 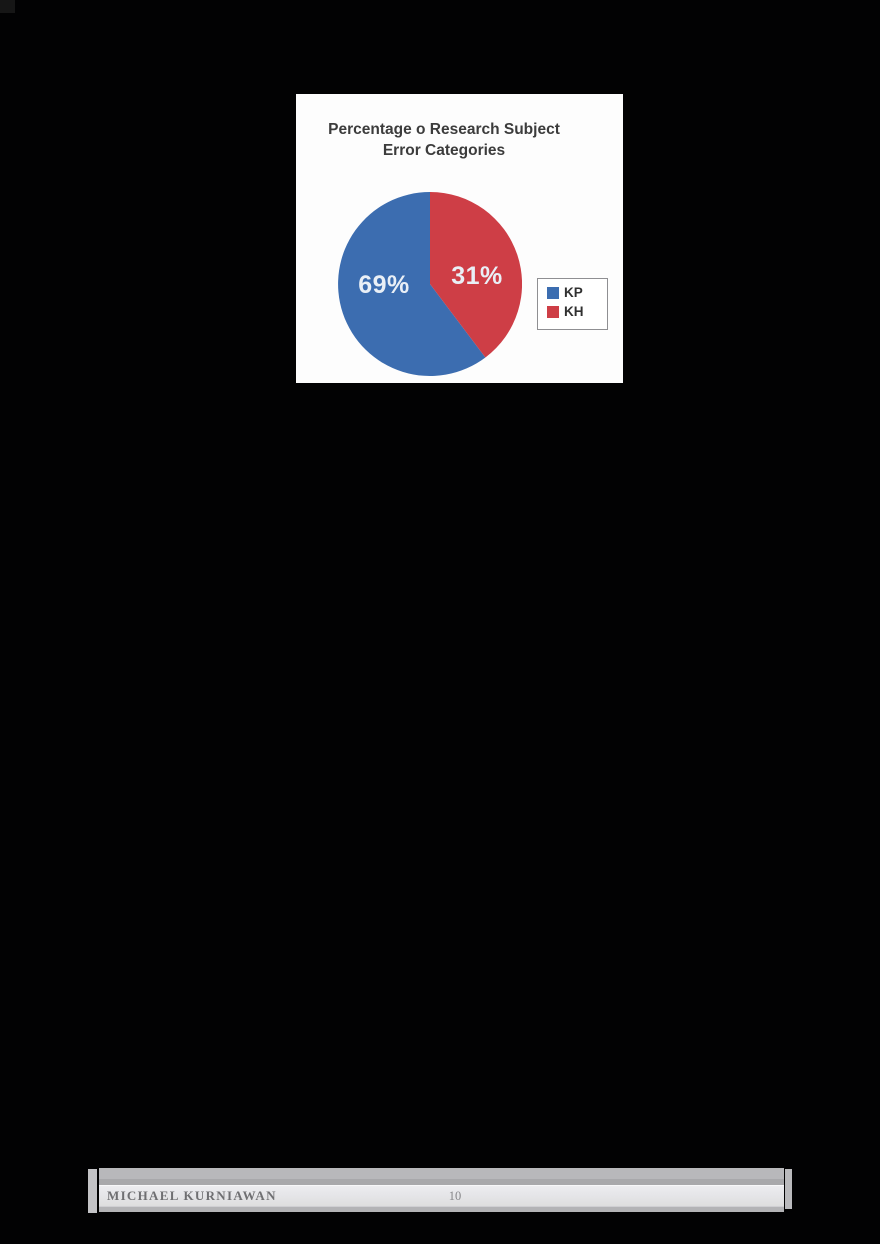 I want to click on footer-bottom-band, so click(x=441, y=1209).